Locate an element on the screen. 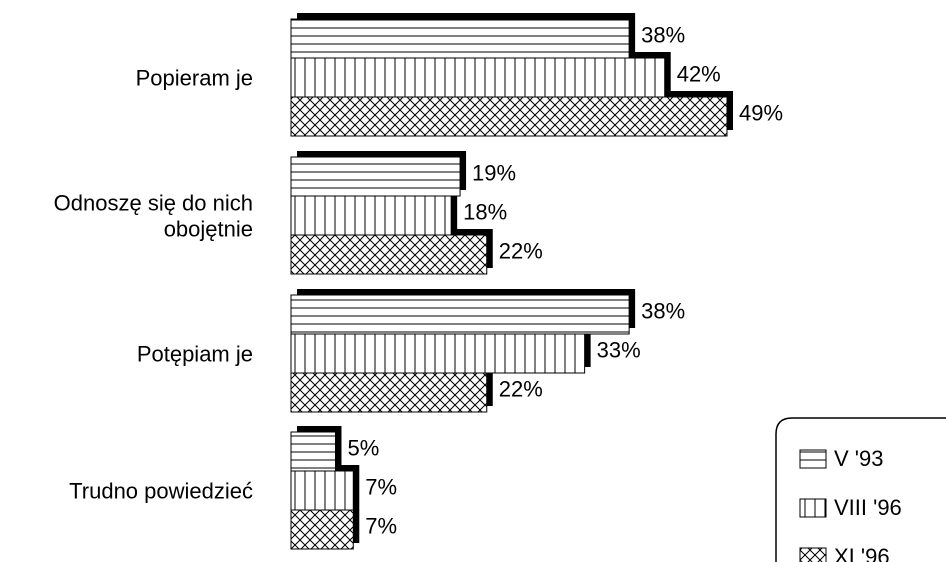  legend: V '93 VIII '96 XI '96 is located at coordinates (860, 489).